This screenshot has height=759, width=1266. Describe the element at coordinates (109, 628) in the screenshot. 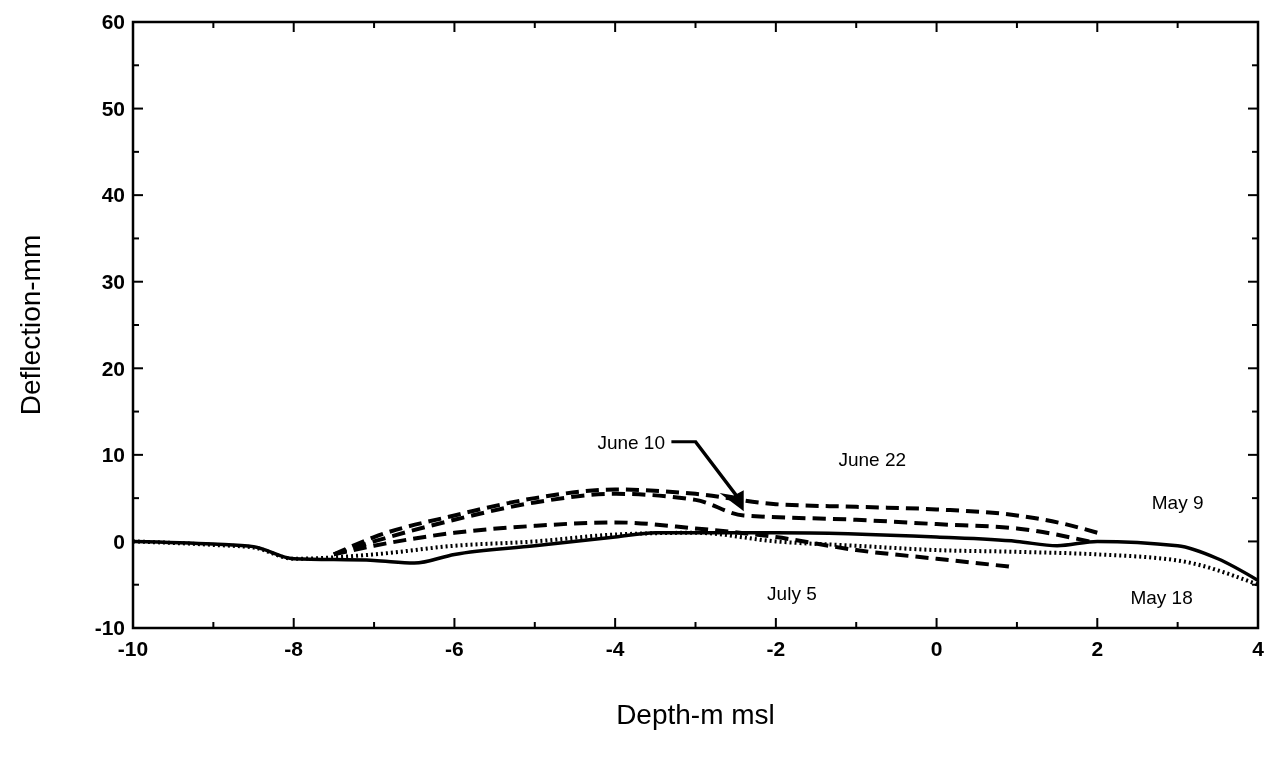

I see `y-tick-label: -10` at that location.